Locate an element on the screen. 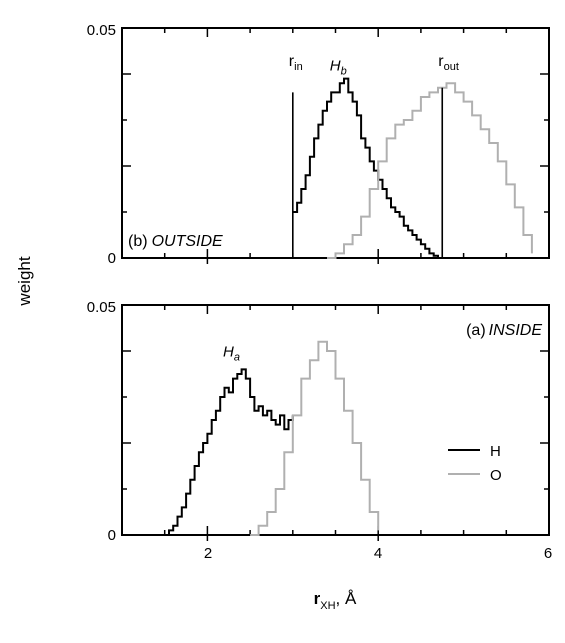 The width and height of the screenshot is (565, 643). x-axis-title: rXH, Å is located at coordinates (335, 600).